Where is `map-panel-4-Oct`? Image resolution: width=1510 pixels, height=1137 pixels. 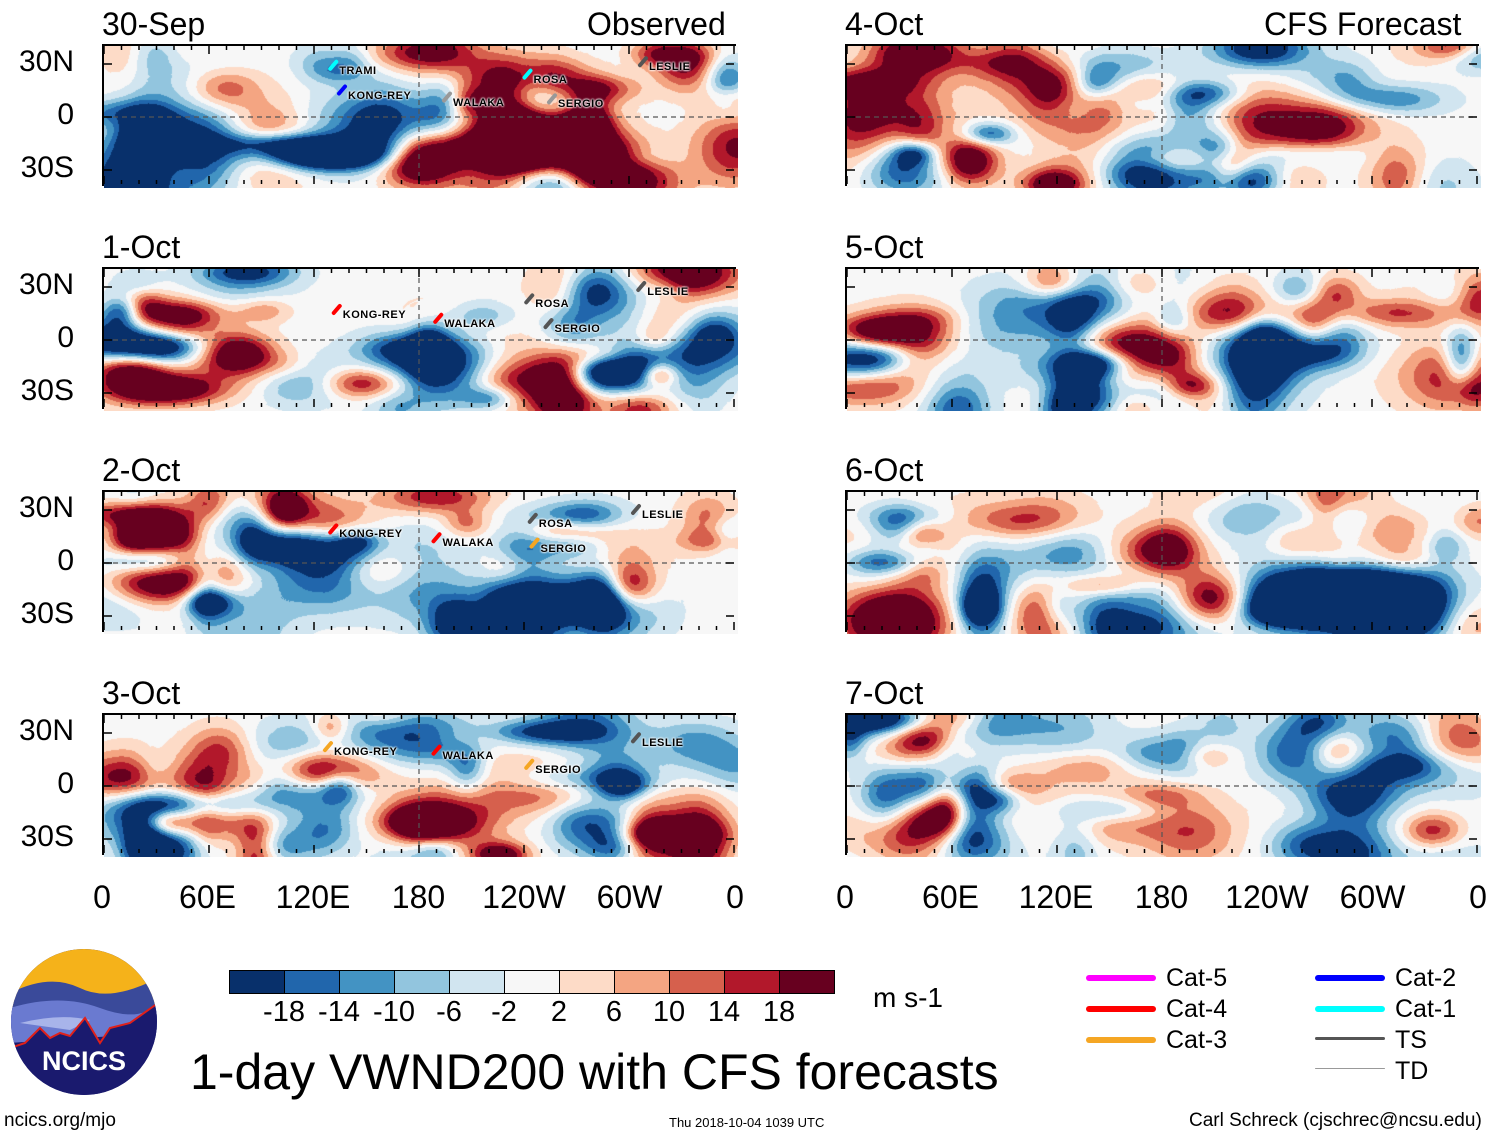 map-panel-4-Oct is located at coordinates (1163, 116).